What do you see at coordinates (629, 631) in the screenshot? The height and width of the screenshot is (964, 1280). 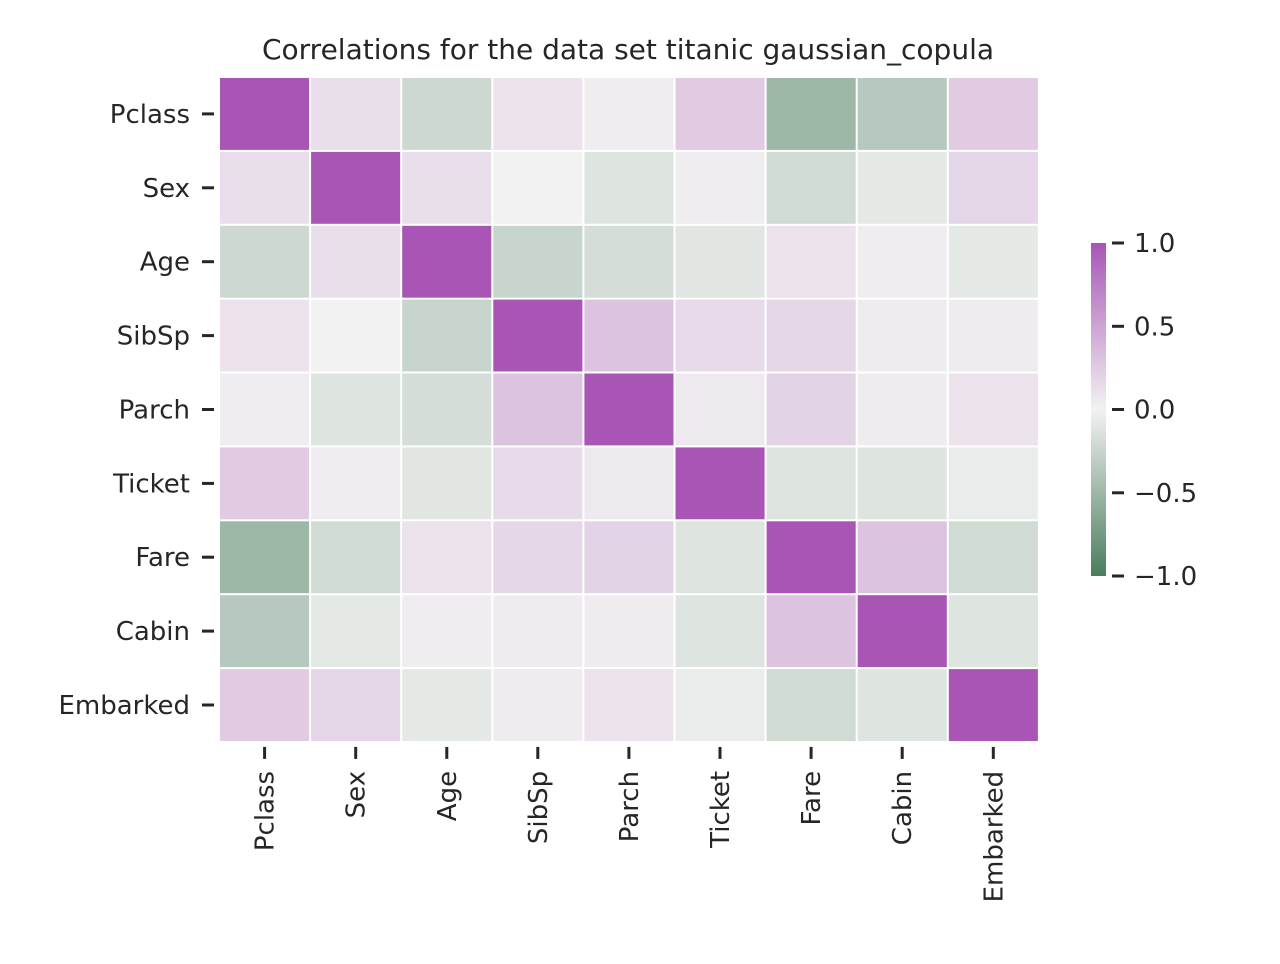 I see `heatmap-cell-cabin-parch` at bounding box center [629, 631].